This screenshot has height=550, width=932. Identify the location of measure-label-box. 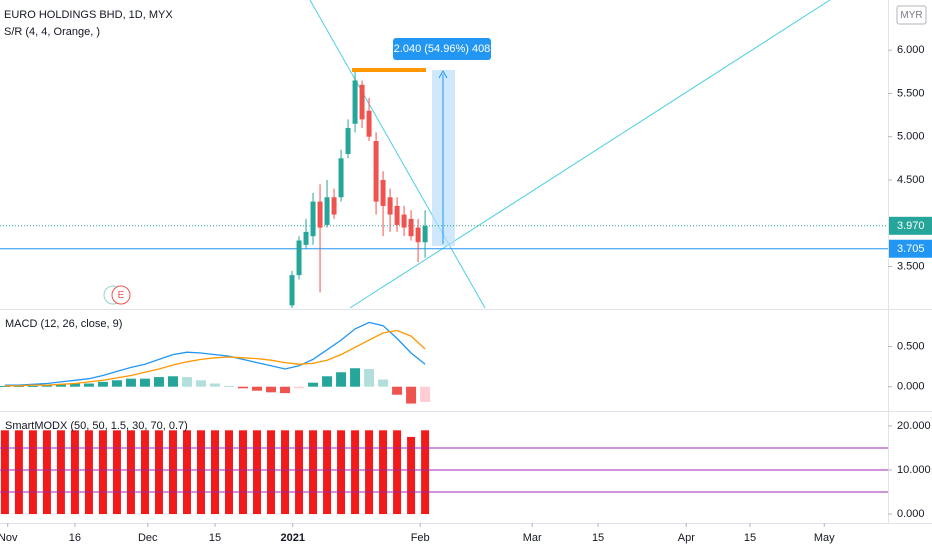
(442, 49).